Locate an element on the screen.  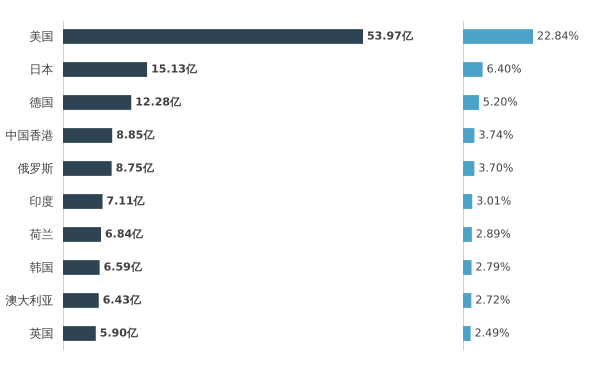
data-label: 8.75亿 is located at coordinates (135, 168).